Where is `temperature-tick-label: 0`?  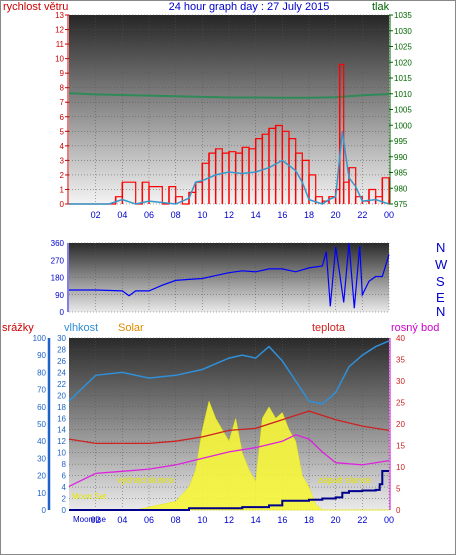 temperature-tick-label: 0 is located at coordinates (398, 510).